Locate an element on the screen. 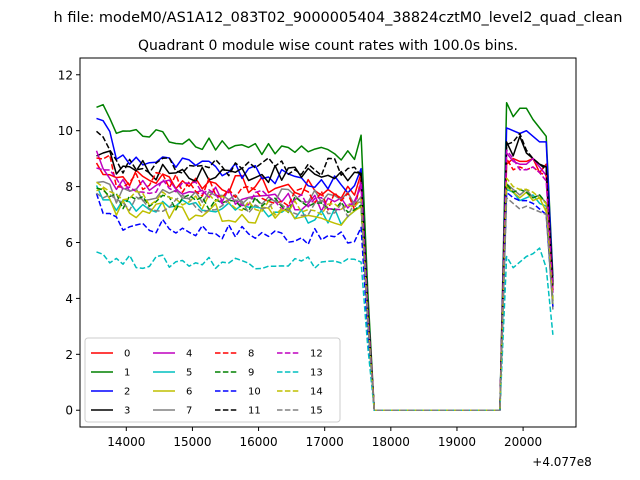  x-offset-label: +4.077e8 is located at coordinates (561, 462).